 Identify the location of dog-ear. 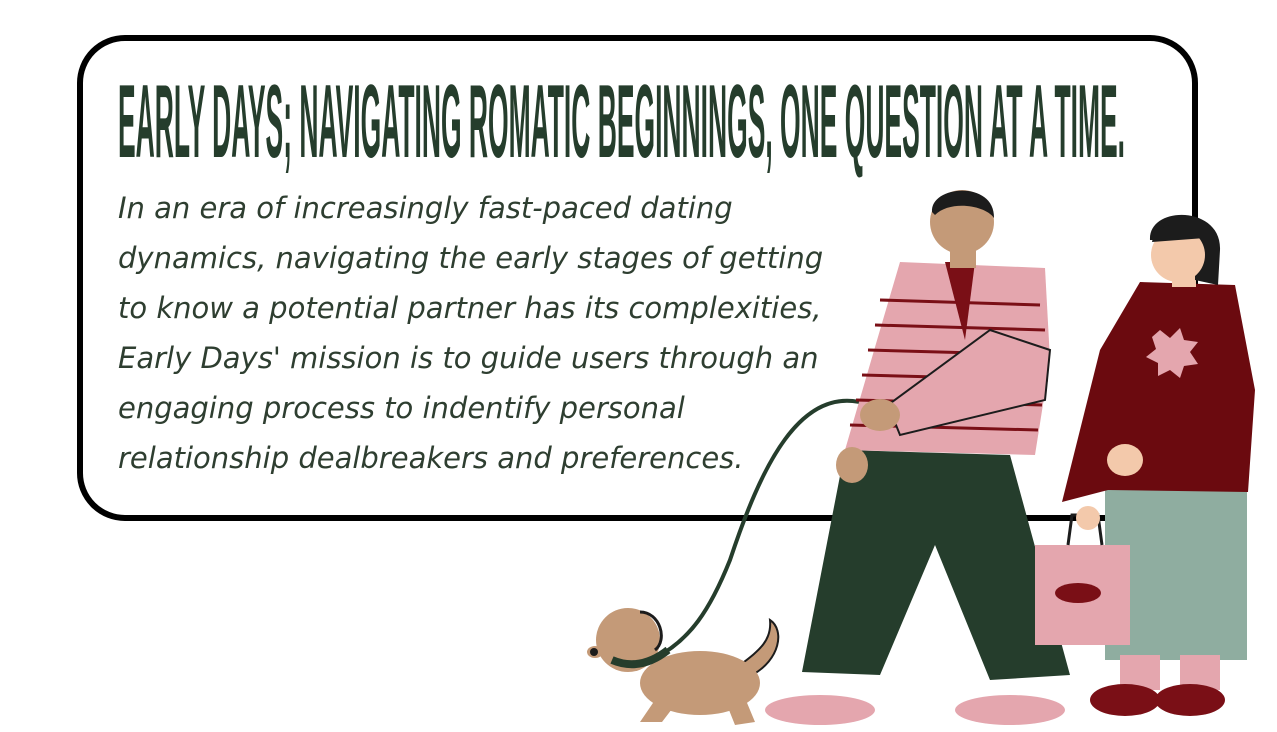
(651, 631).